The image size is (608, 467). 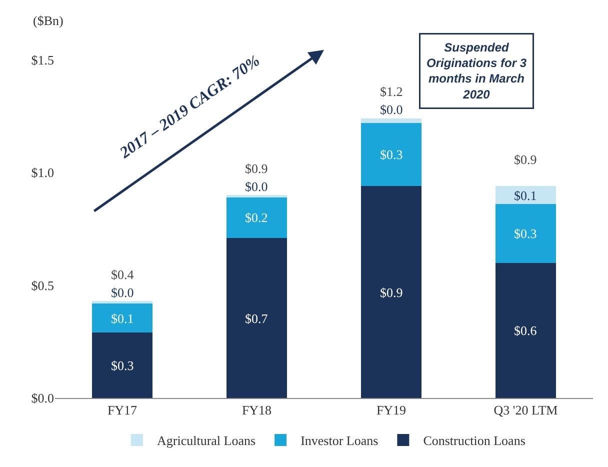 I want to click on y-tick-label: $0.5, so click(x=42, y=285).